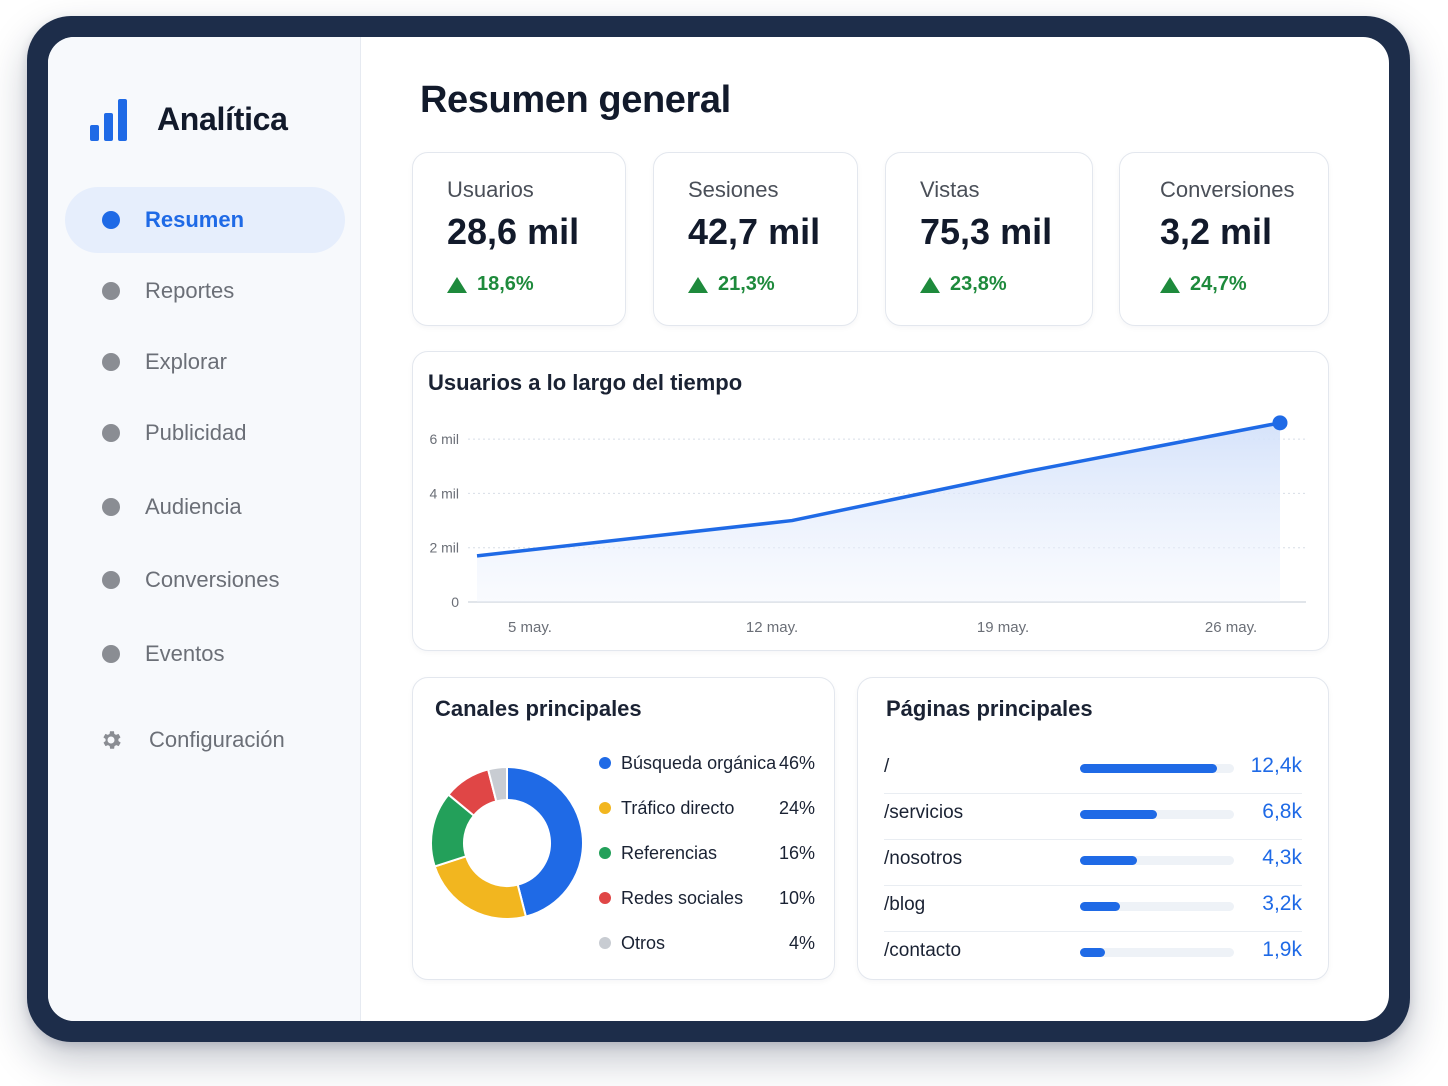 This screenshot has width=1448, height=1086. Describe the element at coordinates (205, 291) in the screenshot. I see `sidebar-item-reportes: Reportes` at that location.